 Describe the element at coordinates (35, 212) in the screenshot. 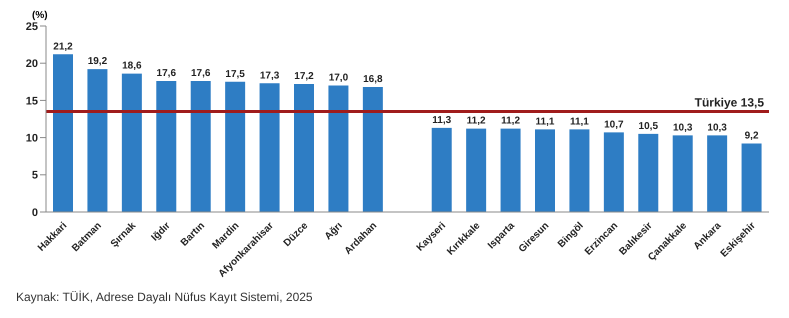

I see `y-tick-label: 0` at that location.